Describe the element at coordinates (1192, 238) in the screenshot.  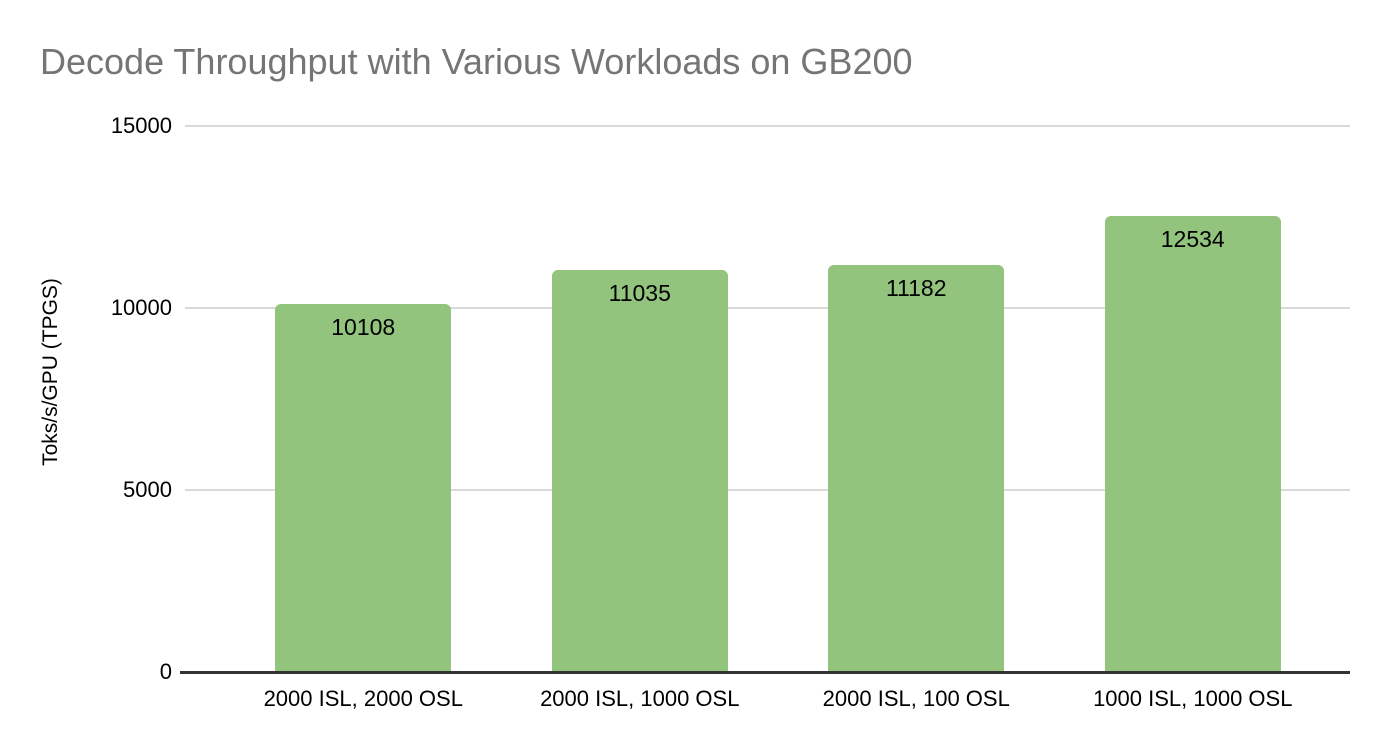
I see `bar-value-label: 12534` at that location.